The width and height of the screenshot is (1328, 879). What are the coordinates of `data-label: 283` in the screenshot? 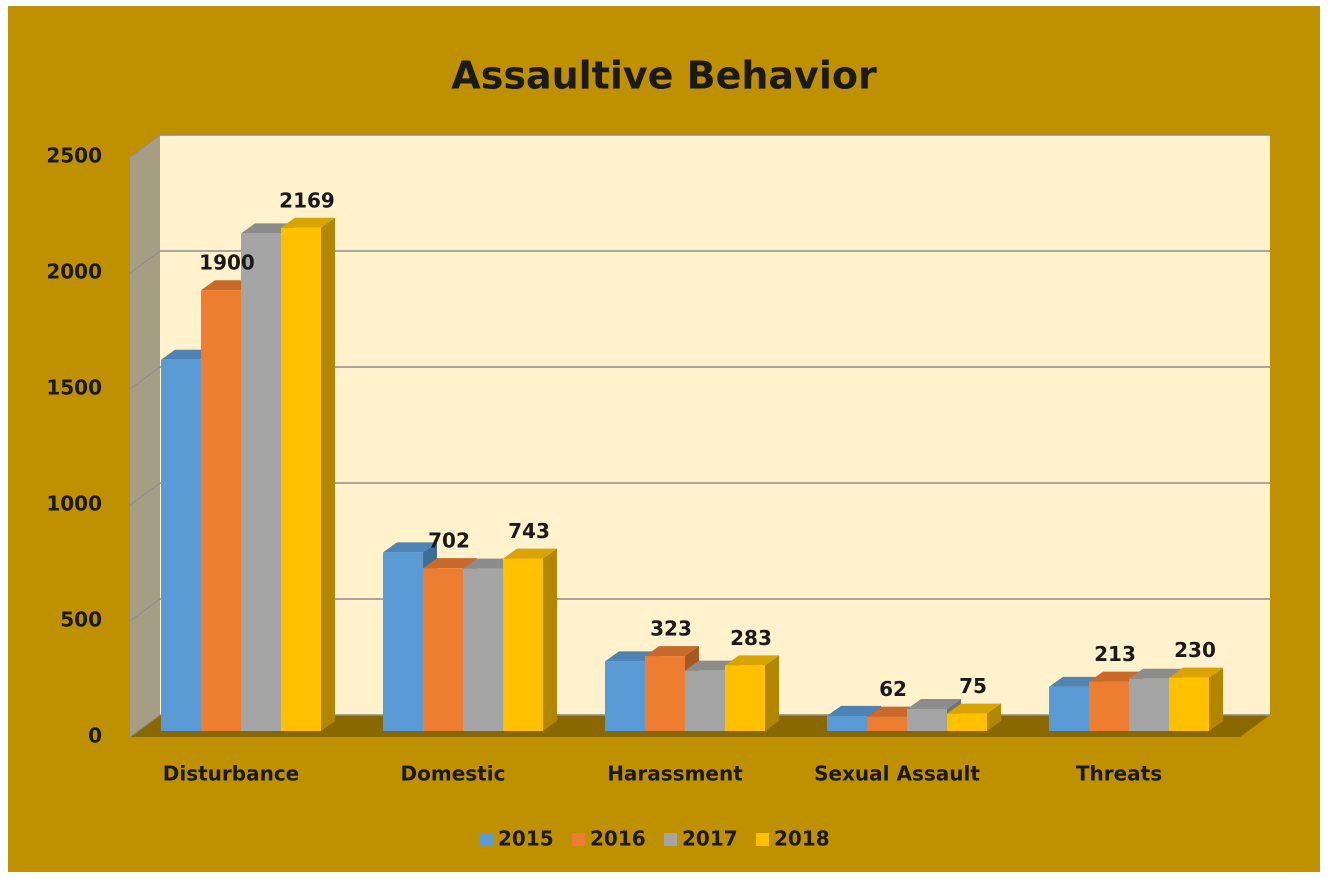 It's located at (751, 638).